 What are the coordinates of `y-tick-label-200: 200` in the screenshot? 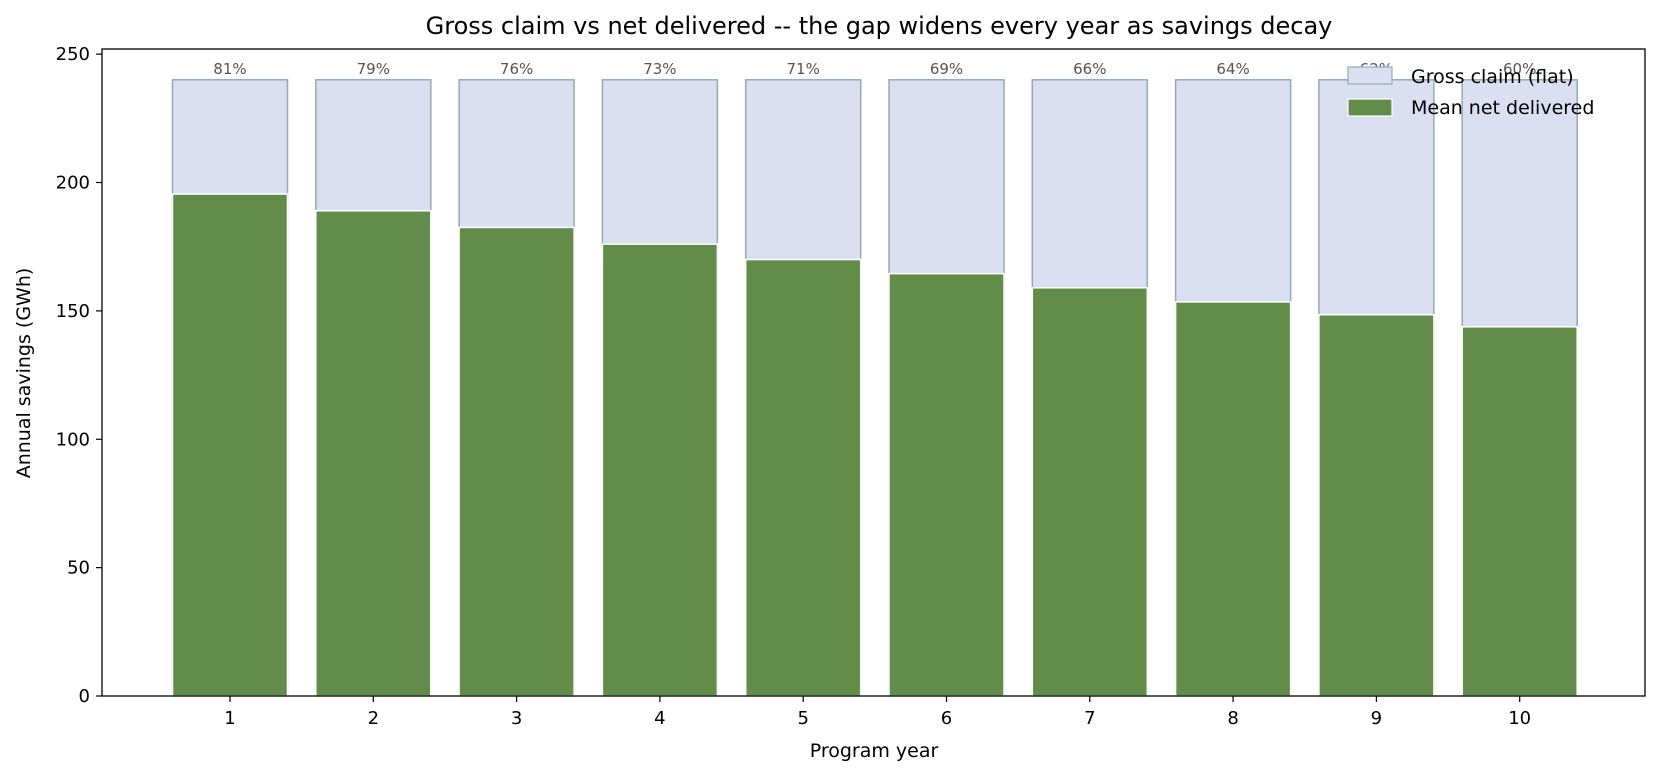 It's located at (73, 183).